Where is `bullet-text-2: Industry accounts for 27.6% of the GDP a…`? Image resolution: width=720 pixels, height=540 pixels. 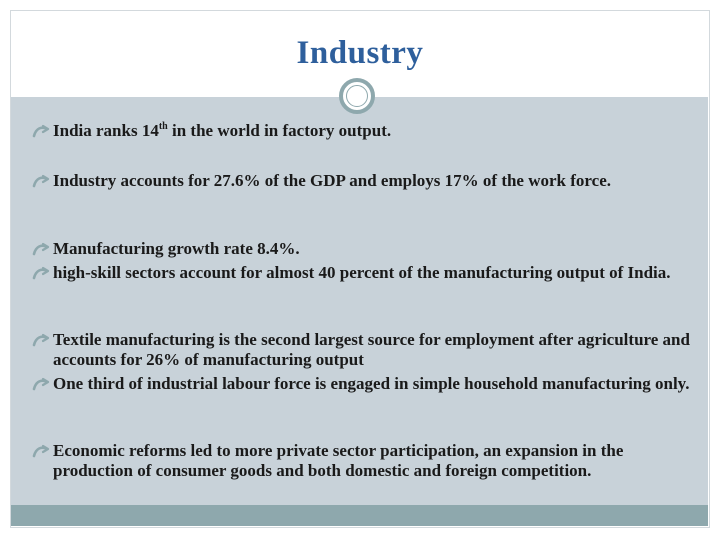
bullet-text-2: Industry accounts for 27.6% of the GDP a… is located at coordinates (332, 180).